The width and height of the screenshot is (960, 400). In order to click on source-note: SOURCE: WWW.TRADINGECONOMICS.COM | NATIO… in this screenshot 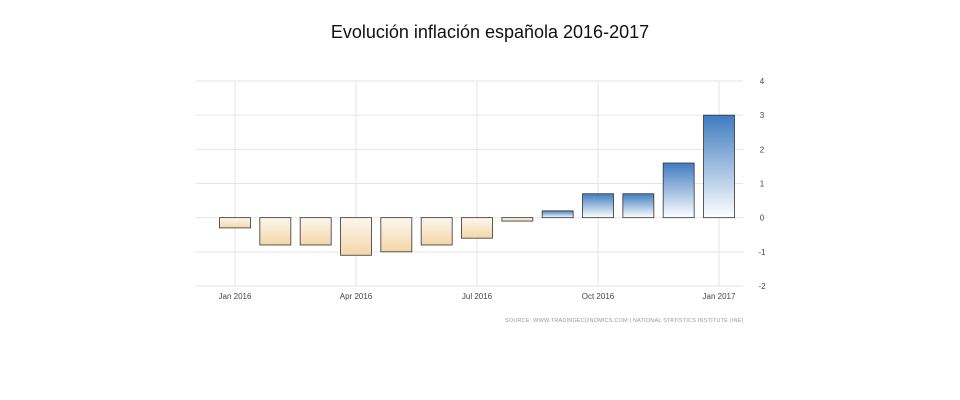, I will do `click(624, 321)`.